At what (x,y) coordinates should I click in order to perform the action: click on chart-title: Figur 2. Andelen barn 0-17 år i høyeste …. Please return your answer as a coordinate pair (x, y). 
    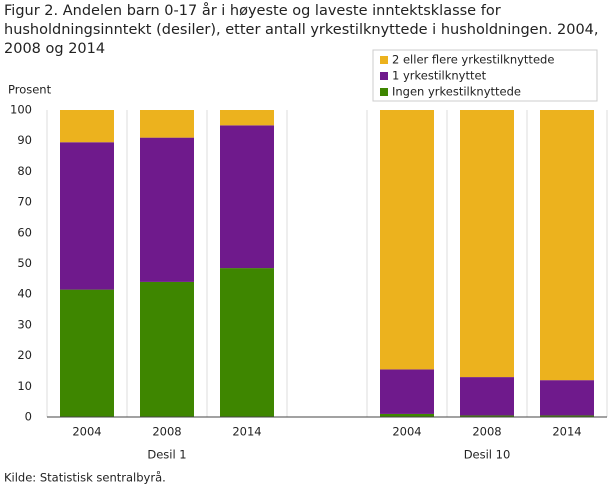
    Looking at the image, I should click on (301, 30).